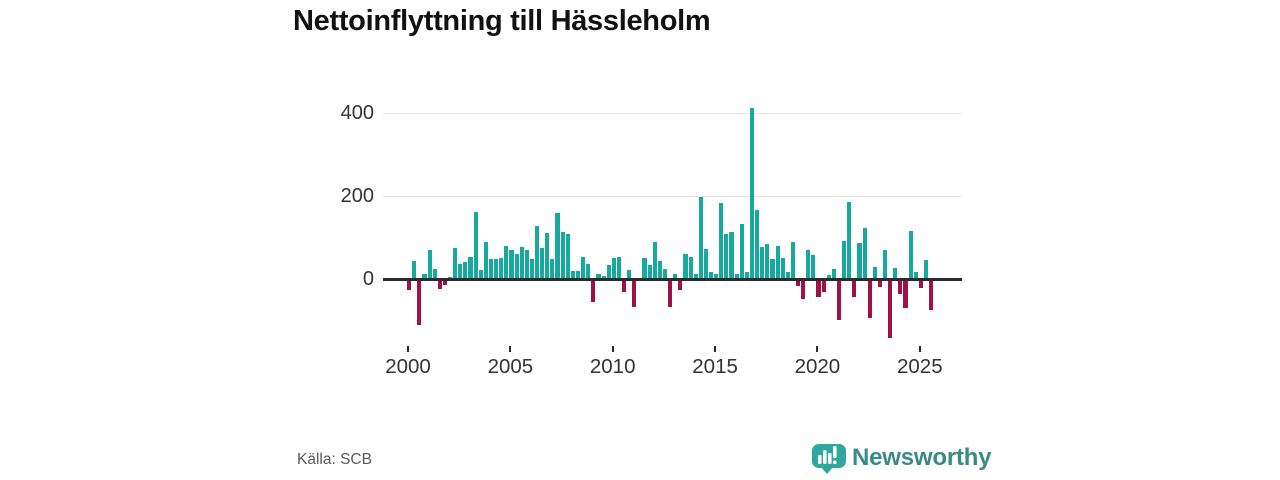 This screenshot has height=480, width=1280. Describe the element at coordinates (869, 299) in the screenshot. I see `bar-2022q3` at that location.